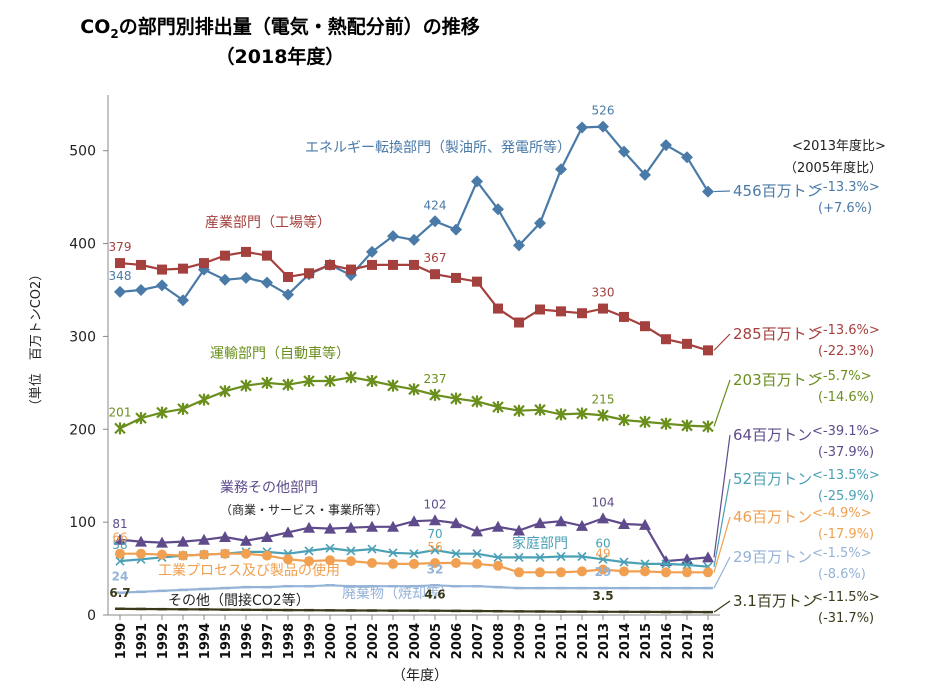 Image resolution: width=934 pixels, height=695 pixels. I want to click on series-name-6: 廃棄物（焼却等）, so click(398, 593).